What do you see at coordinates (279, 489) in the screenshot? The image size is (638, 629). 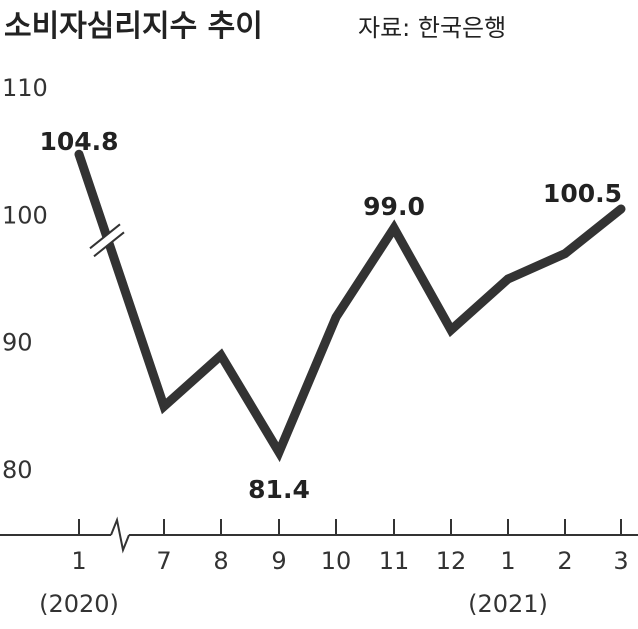 I see `data-label: 81.4` at bounding box center [279, 489].